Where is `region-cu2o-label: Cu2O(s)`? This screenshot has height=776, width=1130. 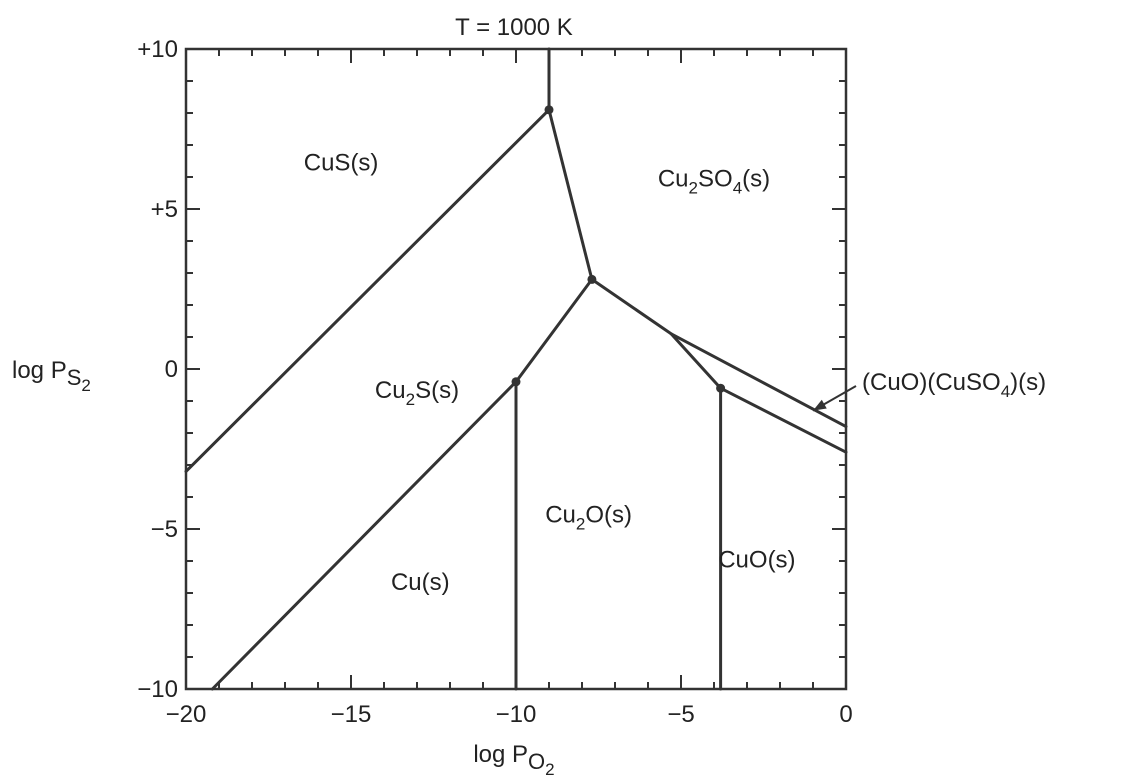 region-cu2o-label: Cu2O(s) is located at coordinates (588, 518).